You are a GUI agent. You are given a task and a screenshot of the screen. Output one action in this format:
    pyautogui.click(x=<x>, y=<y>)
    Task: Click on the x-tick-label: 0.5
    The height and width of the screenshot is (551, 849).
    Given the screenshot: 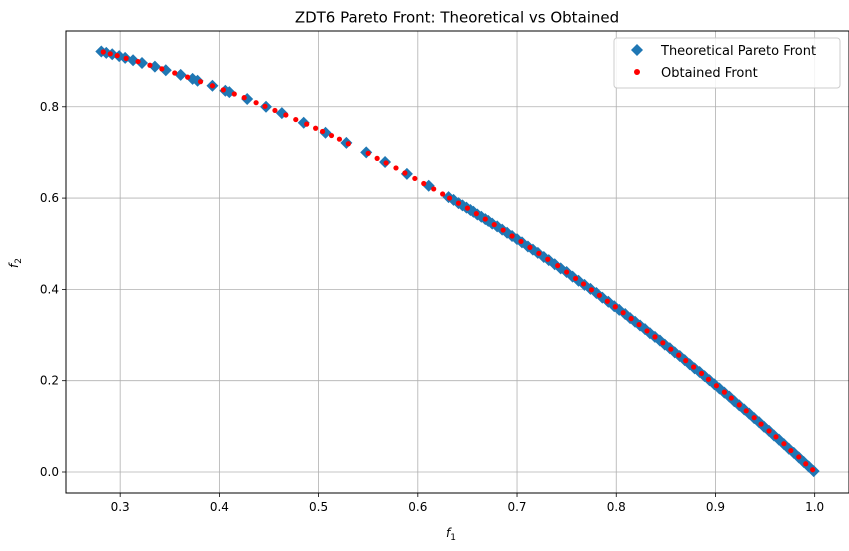 What is the action you would take?
    pyautogui.click(x=318, y=507)
    